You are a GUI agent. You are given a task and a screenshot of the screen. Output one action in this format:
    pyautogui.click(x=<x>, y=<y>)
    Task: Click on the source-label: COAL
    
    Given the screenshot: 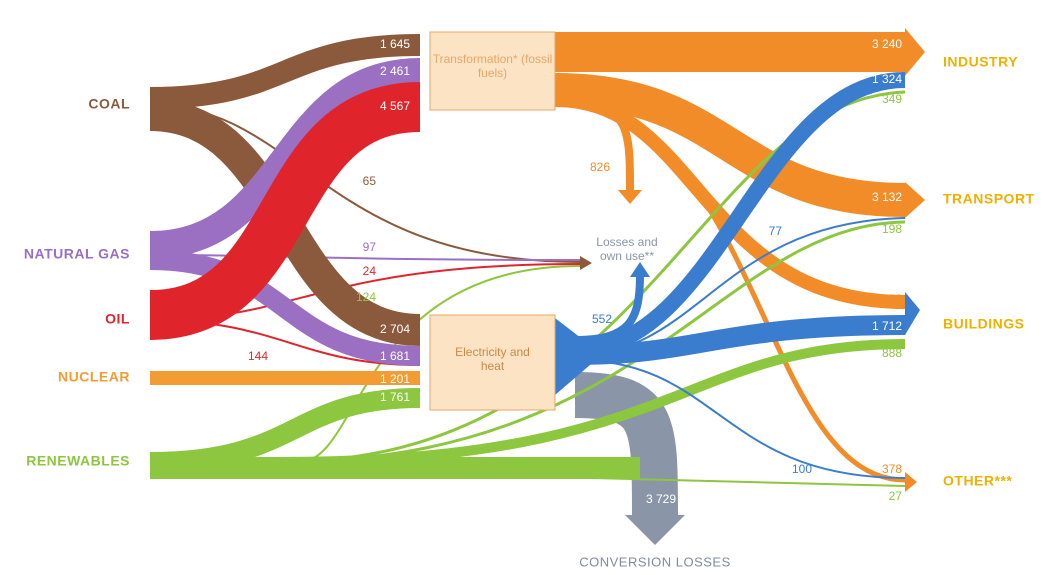 What is the action you would take?
    pyautogui.click(x=109, y=104)
    